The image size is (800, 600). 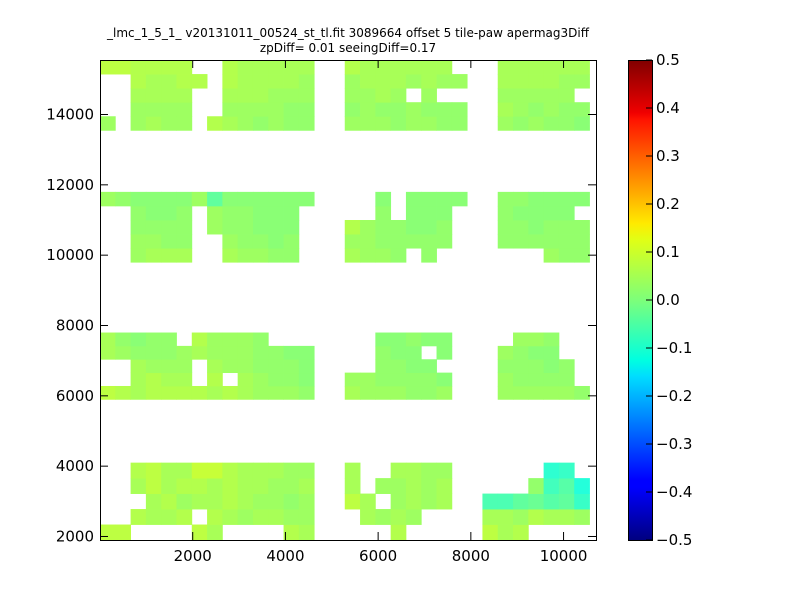 I want to click on y-tick-label: 12000, so click(x=70, y=185).